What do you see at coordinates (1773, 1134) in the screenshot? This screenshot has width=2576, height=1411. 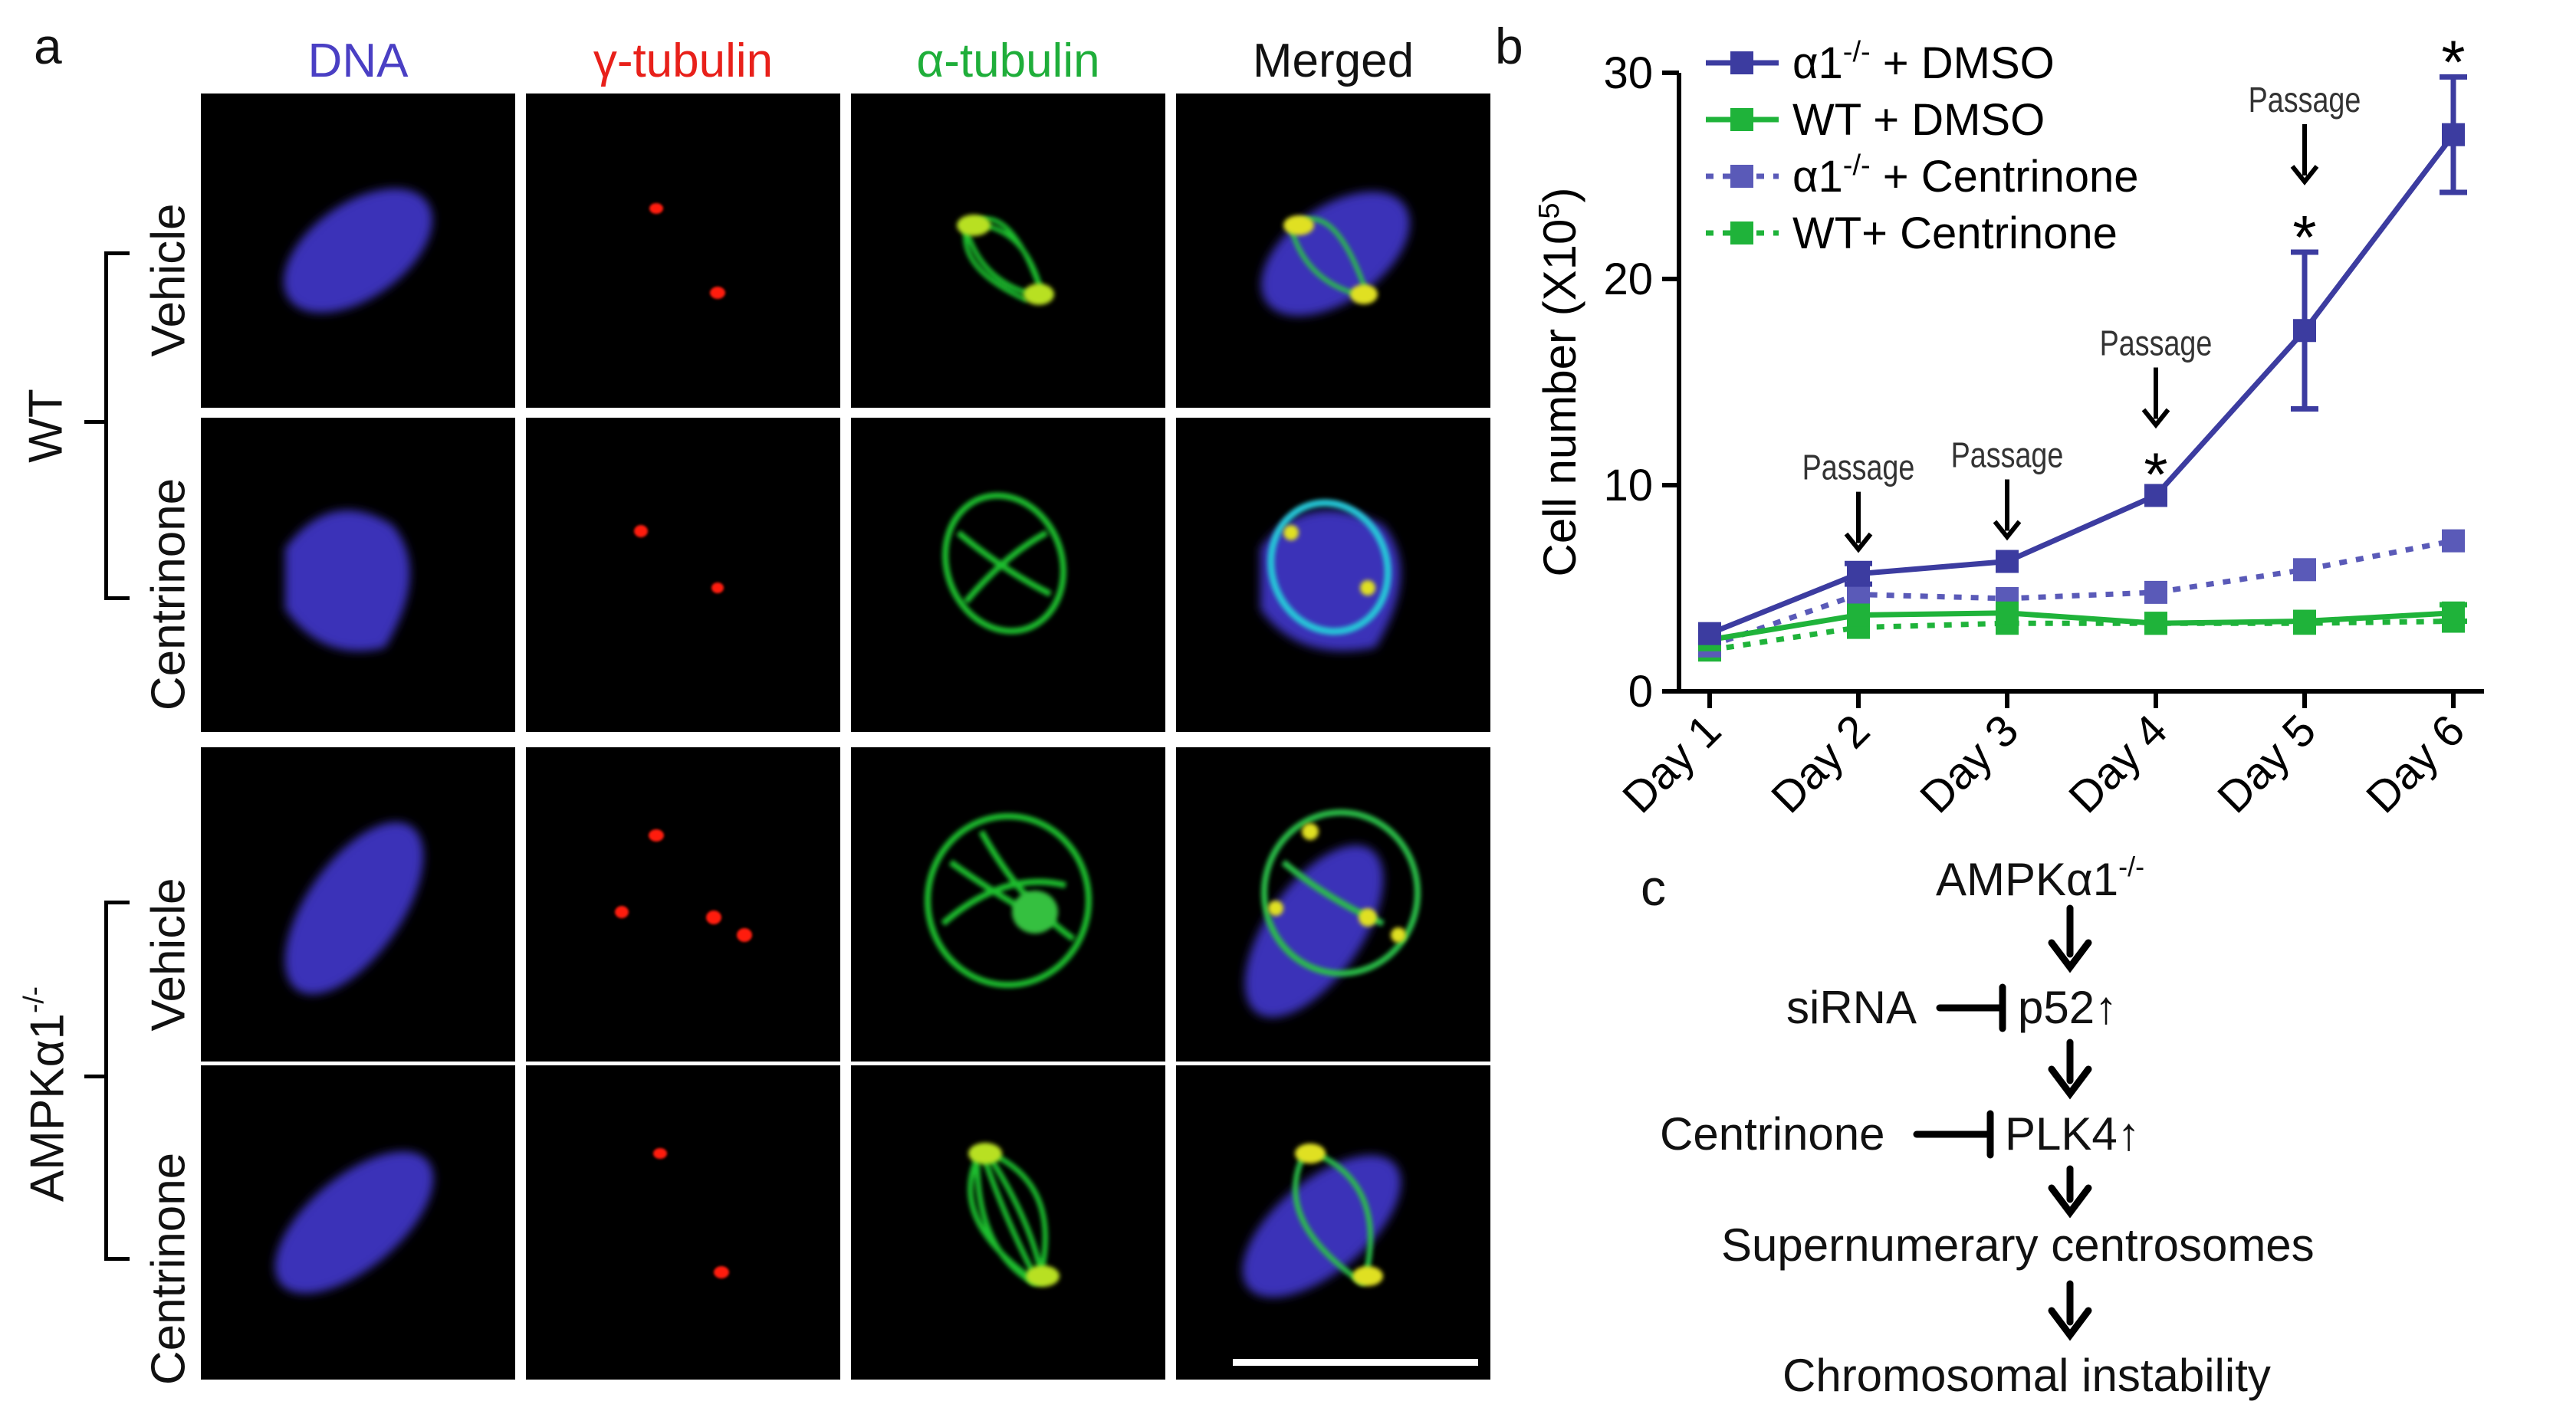 I see `flow-centrinone: Centrinone` at bounding box center [1773, 1134].